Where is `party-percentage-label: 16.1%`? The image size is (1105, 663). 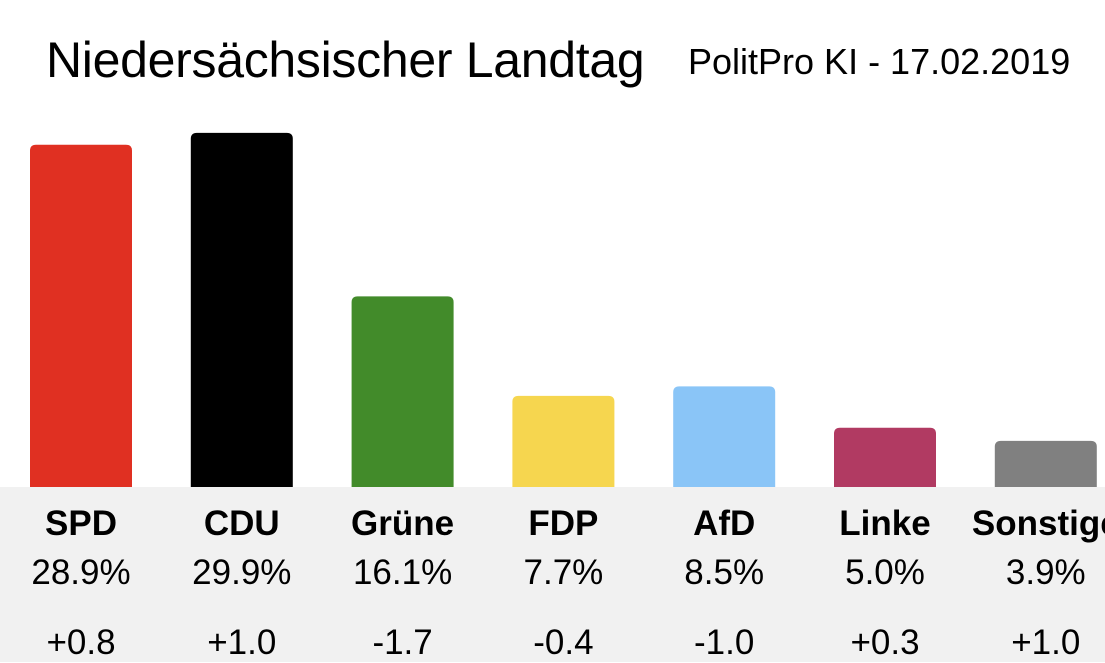
party-percentage-label: 16.1% is located at coordinates (402, 572).